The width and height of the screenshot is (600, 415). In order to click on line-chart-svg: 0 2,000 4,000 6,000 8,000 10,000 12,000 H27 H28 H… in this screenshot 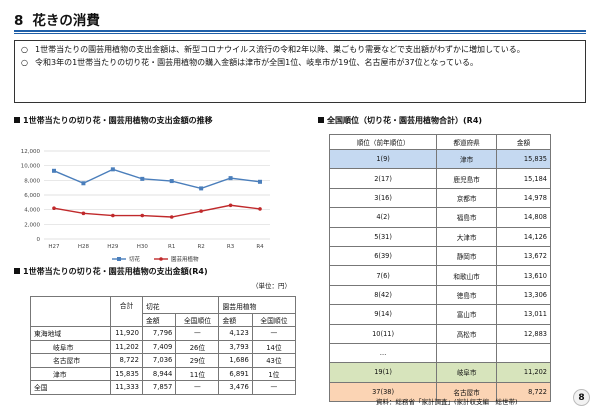, I will do `click(145, 206)`.